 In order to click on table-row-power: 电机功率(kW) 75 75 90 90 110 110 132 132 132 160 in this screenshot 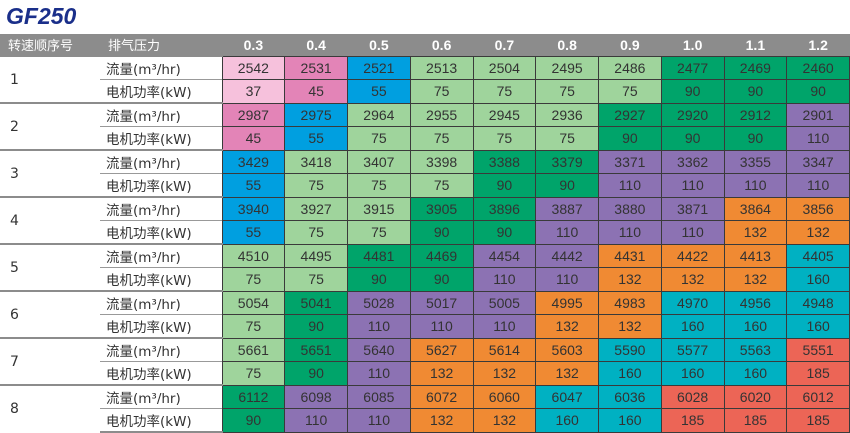, I will do `click(425, 279)`.